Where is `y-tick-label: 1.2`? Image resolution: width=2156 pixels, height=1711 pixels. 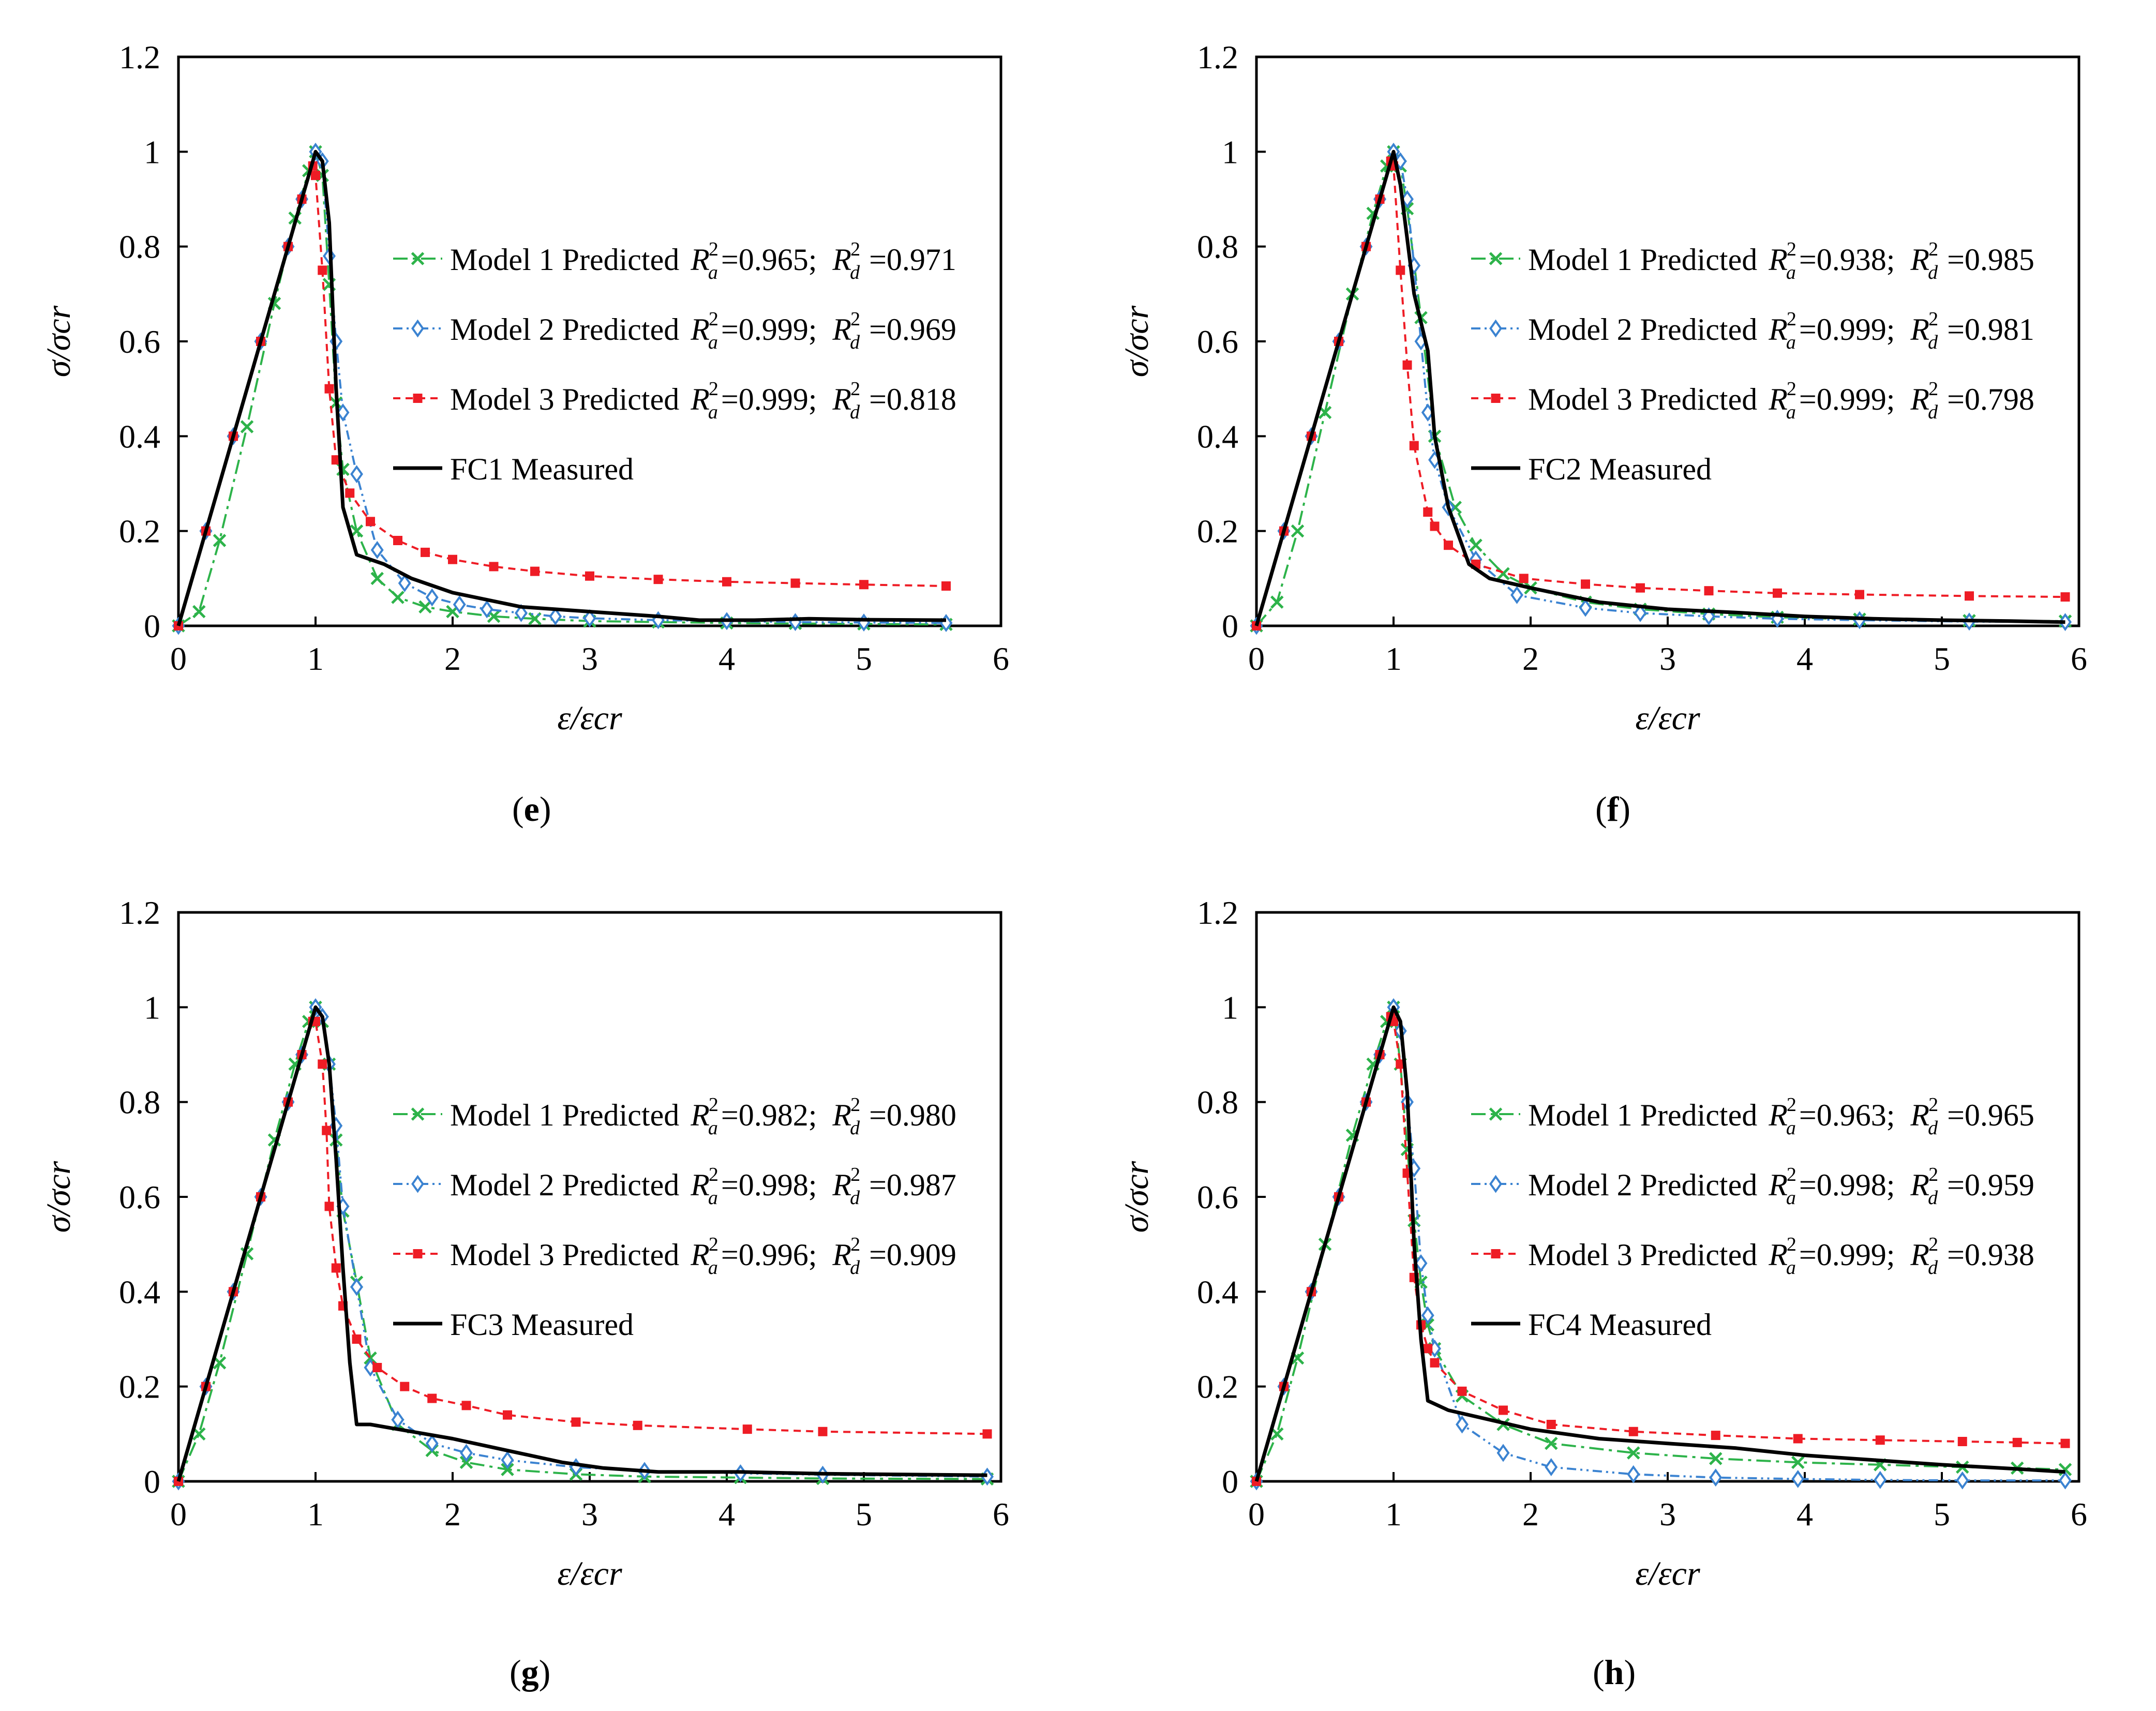 y-tick-label: 1.2 is located at coordinates (140, 913).